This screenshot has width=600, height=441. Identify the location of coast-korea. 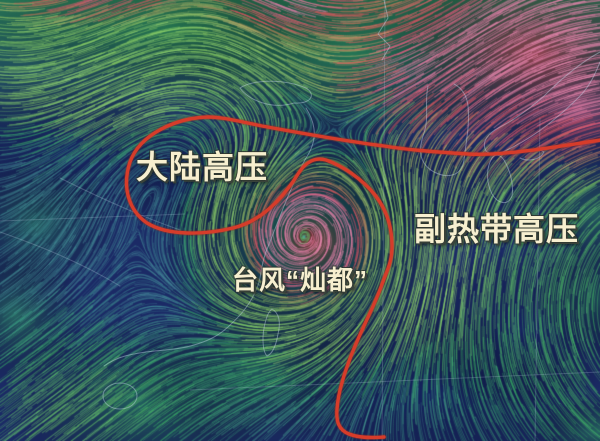
(444, 129).